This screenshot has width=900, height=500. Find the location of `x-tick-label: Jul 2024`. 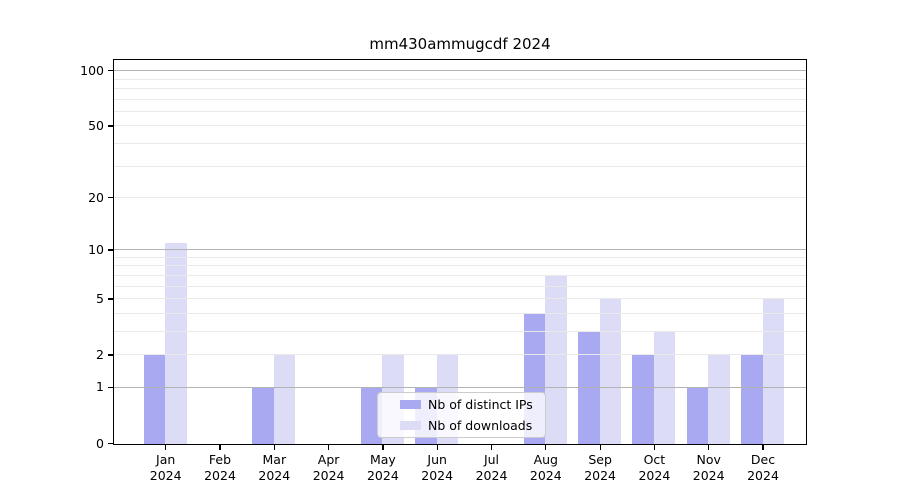

x-tick-label: Jul 2024 is located at coordinates (492, 468).